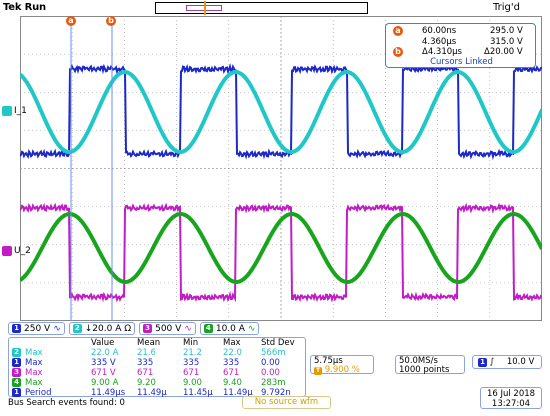  I want to click on col-value: Value, so click(103, 343).